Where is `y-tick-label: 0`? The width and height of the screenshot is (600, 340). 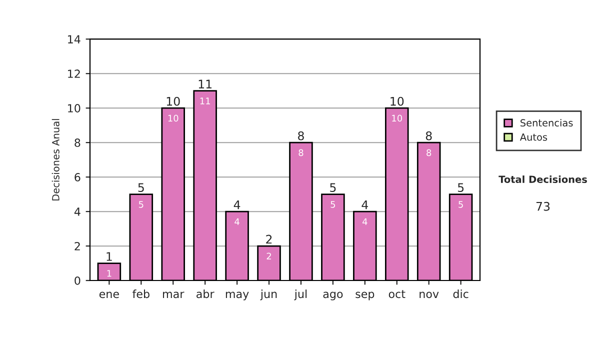 y-tick-label: 0 is located at coordinates (77, 280).